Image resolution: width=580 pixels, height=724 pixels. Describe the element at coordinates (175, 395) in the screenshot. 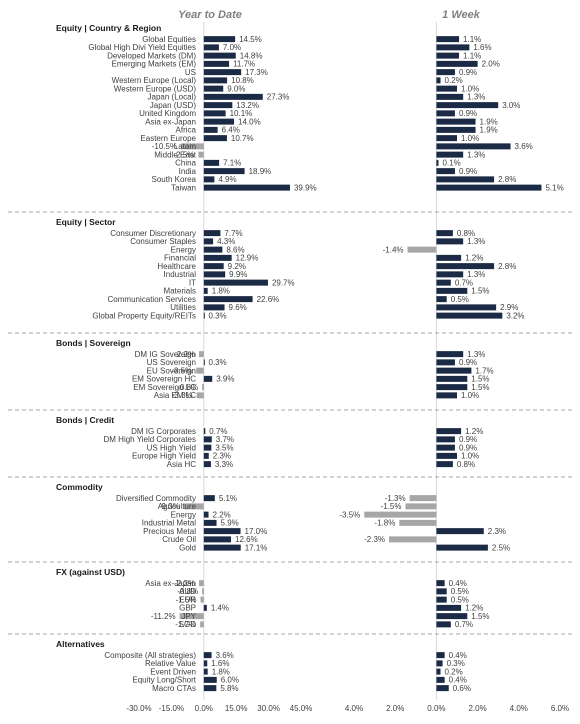

I see `row-label: Asia EM LC` at that location.